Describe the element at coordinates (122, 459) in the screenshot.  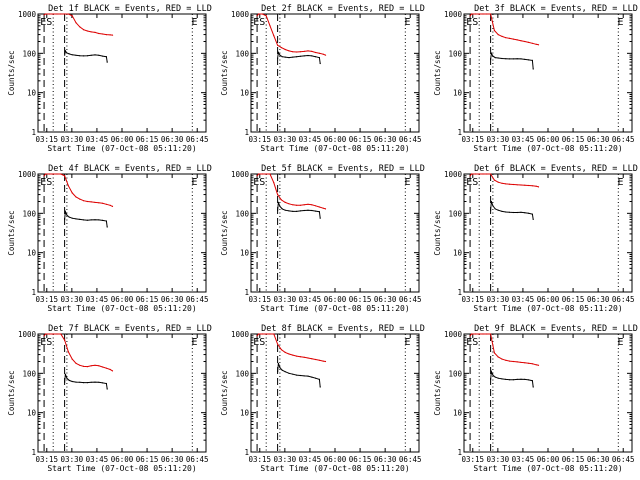
I see `x-tick-label: 06:00` at that location.